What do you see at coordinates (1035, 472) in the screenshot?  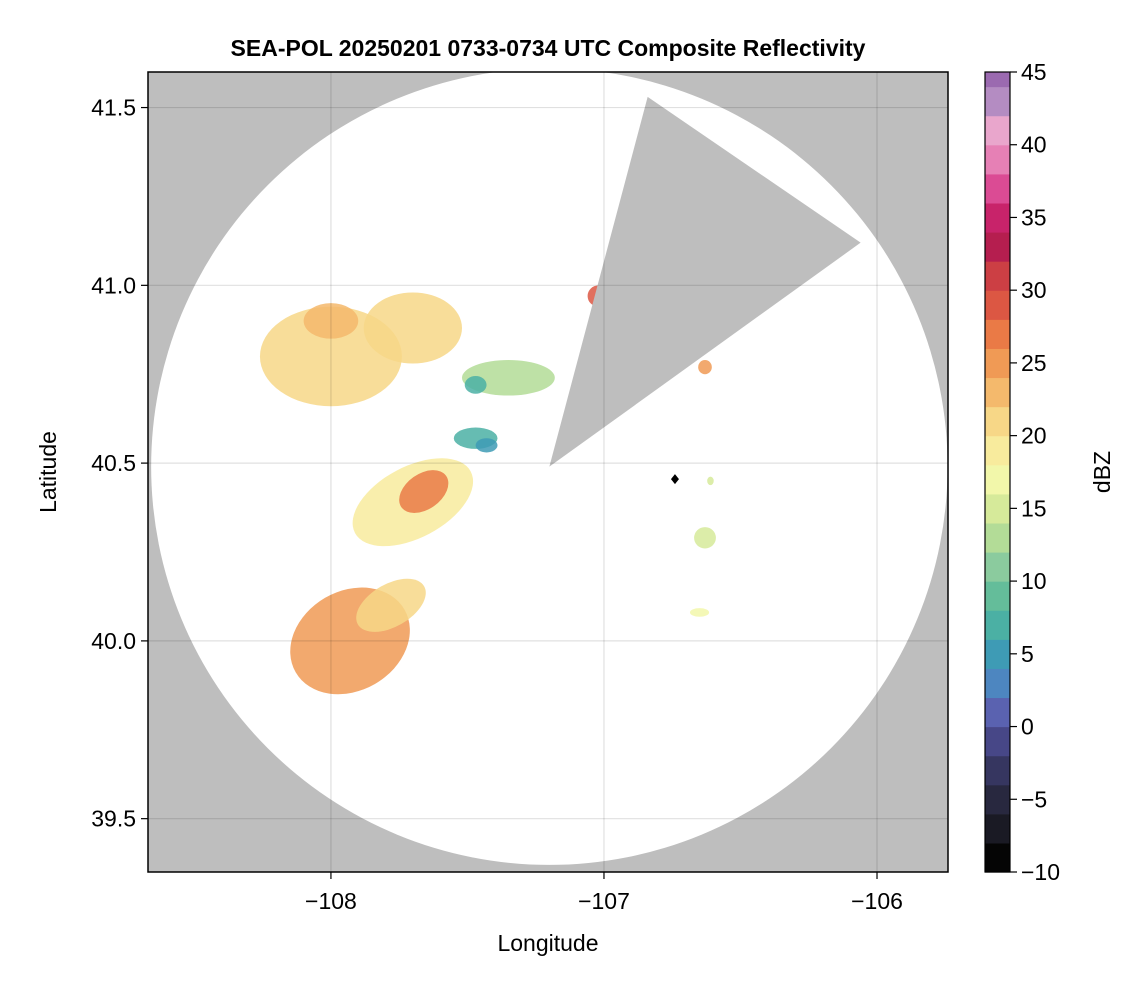 I see `colorbar-ticks: −10 −5 0 5 10 15 20 25 30 35 40 45` at bounding box center [1035, 472].